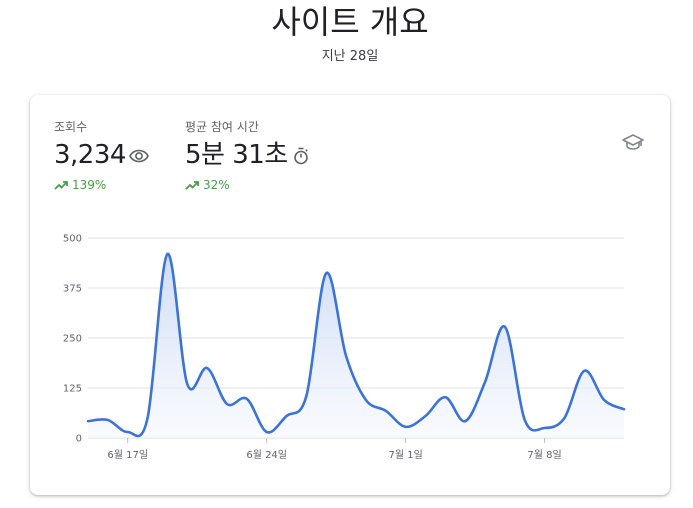 This screenshot has height=508, width=693. What do you see at coordinates (89, 185) in the screenshot?
I see `views-change-value: 139%` at bounding box center [89, 185].